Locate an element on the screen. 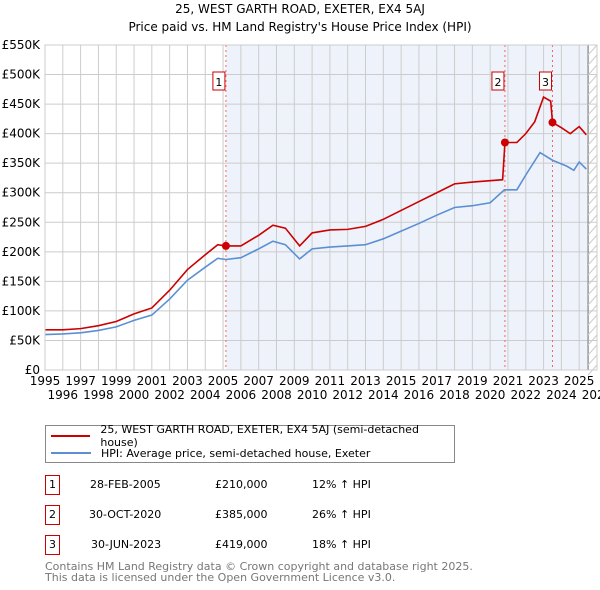  x-tick-label: 2022 is located at coordinates (526, 395).